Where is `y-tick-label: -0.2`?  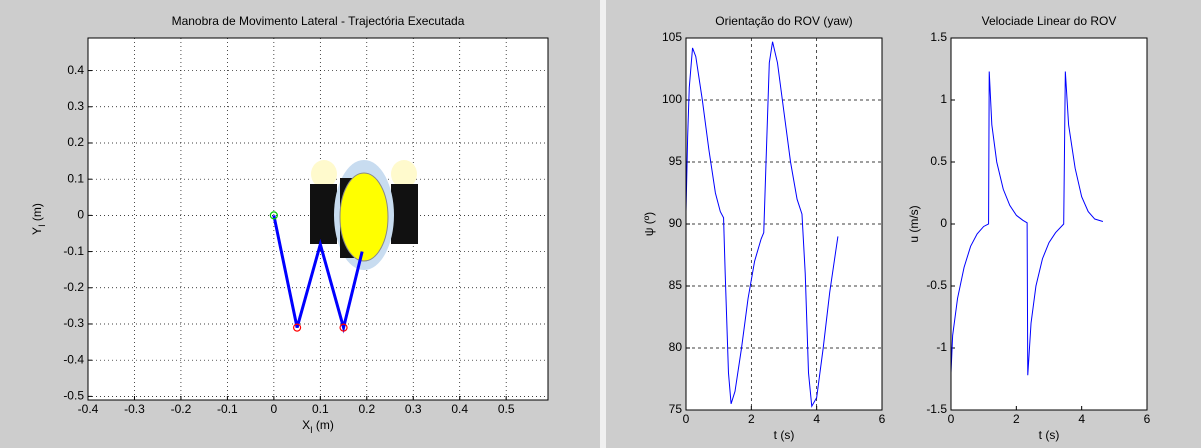 y-tick-label: -0.2 is located at coordinates (73, 287).